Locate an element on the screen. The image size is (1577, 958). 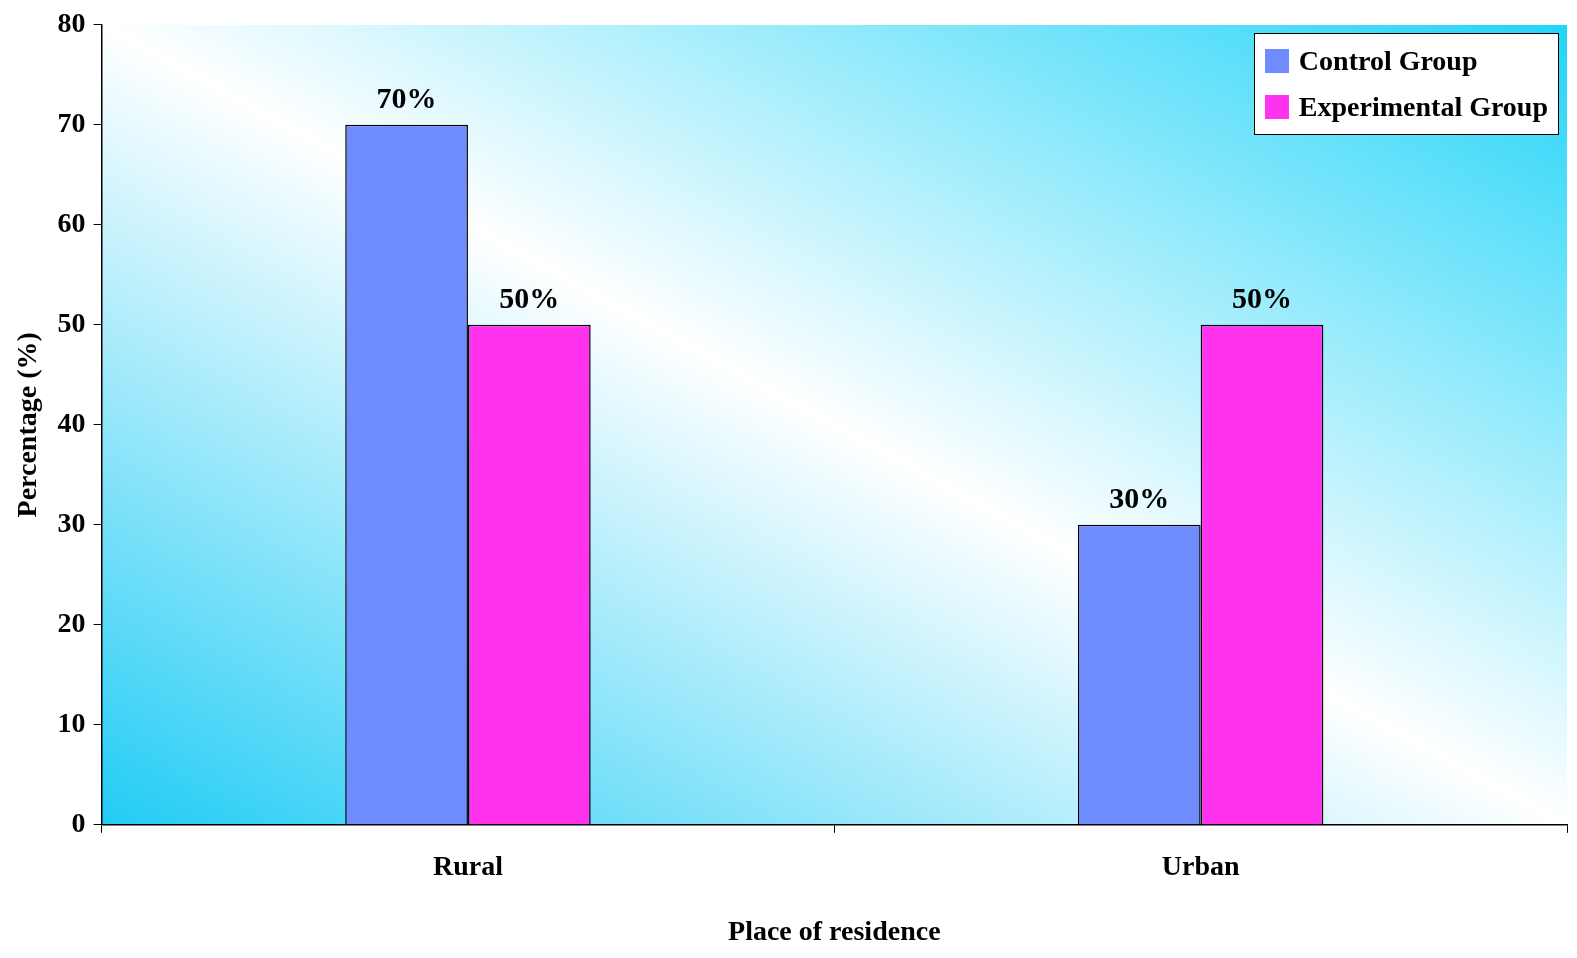
y-tick-label: 60 is located at coordinates (71, 223).